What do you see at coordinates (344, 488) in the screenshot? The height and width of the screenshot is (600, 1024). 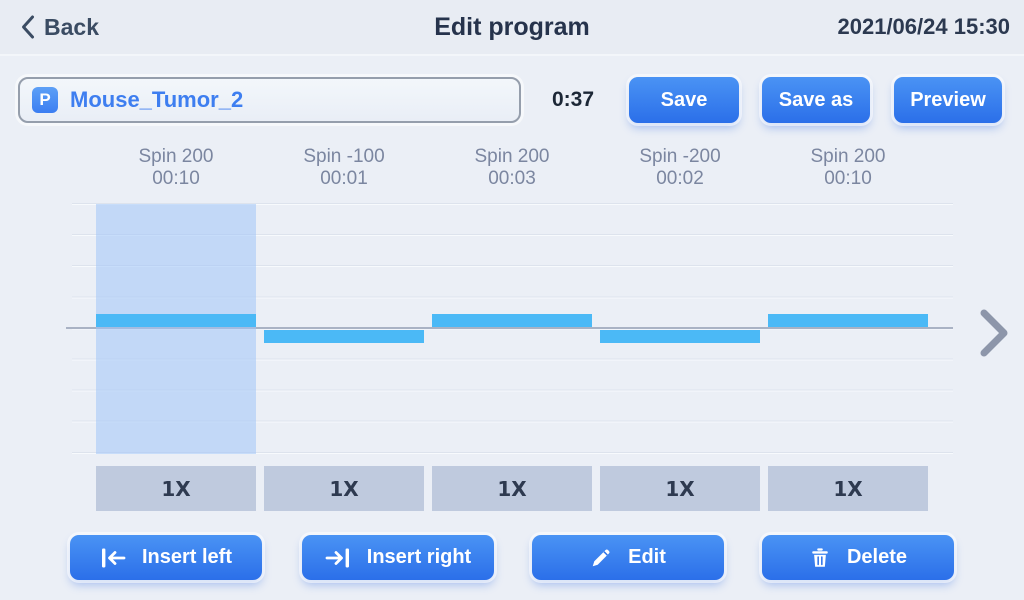 I see `repeat-count-1: 1X` at bounding box center [344, 488].